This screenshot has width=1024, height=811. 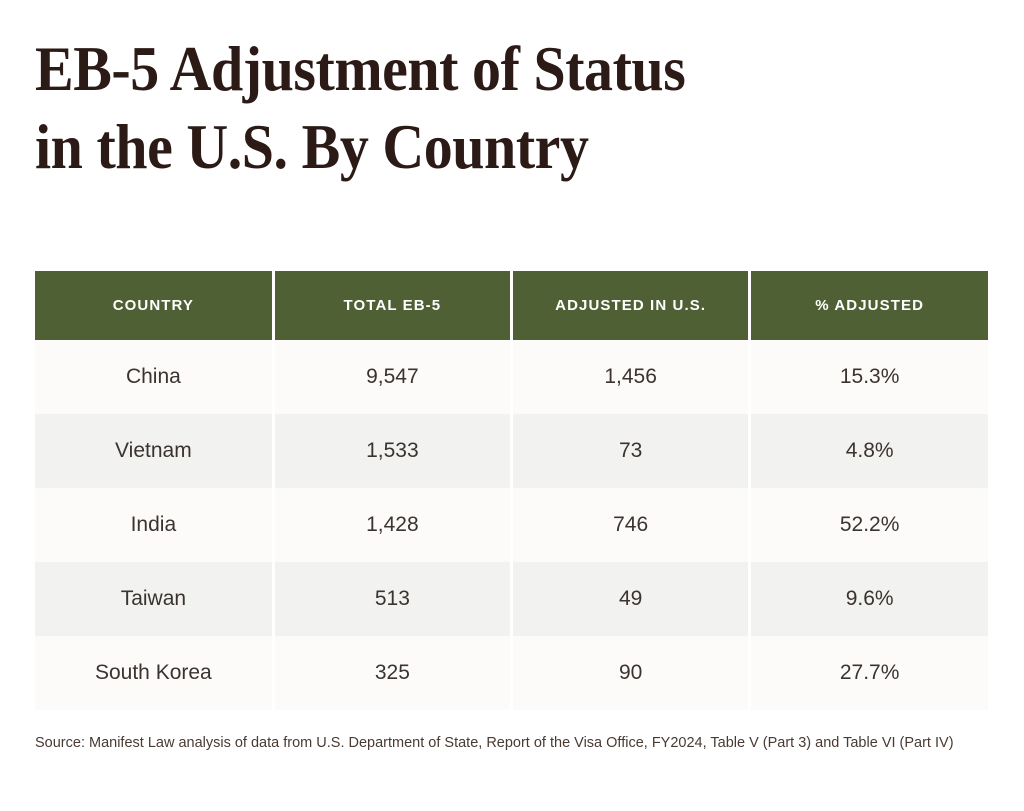 I want to click on table-row: Vietnam 1,533 73 4.8%, so click(x=511, y=451).